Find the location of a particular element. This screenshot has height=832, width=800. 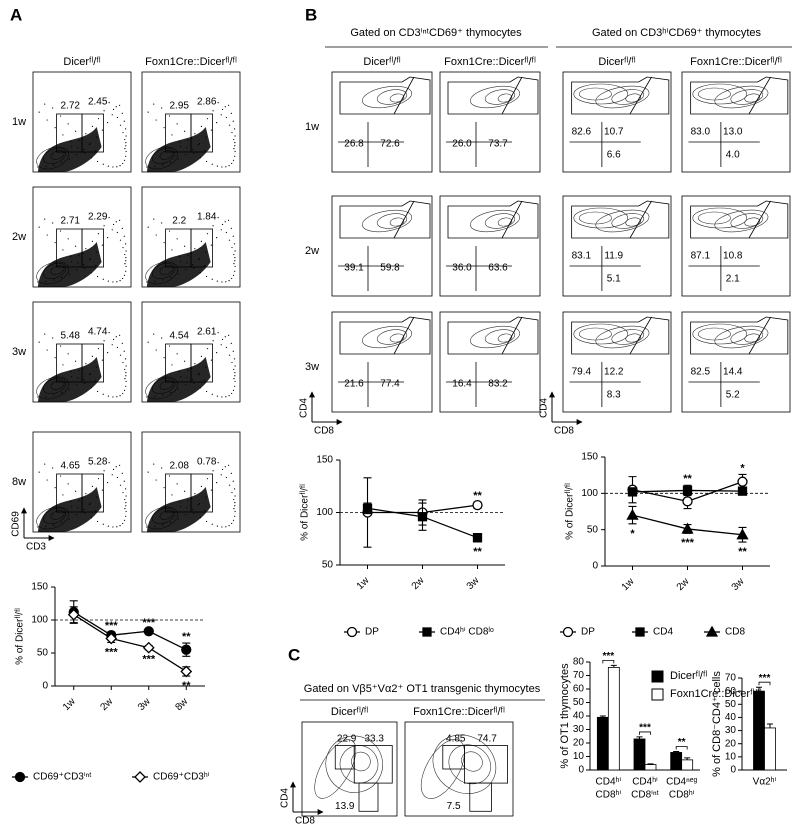

y-tick-label: 40 is located at coordinates (579, 716).